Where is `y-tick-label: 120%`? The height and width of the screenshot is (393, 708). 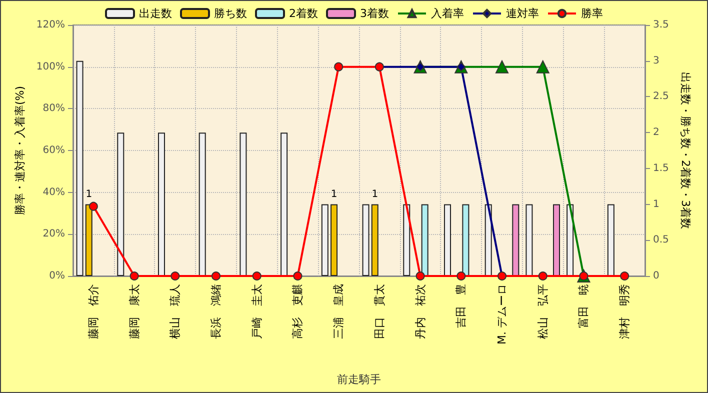
y-tick-label: 120% is located at coordinates (50, 25).